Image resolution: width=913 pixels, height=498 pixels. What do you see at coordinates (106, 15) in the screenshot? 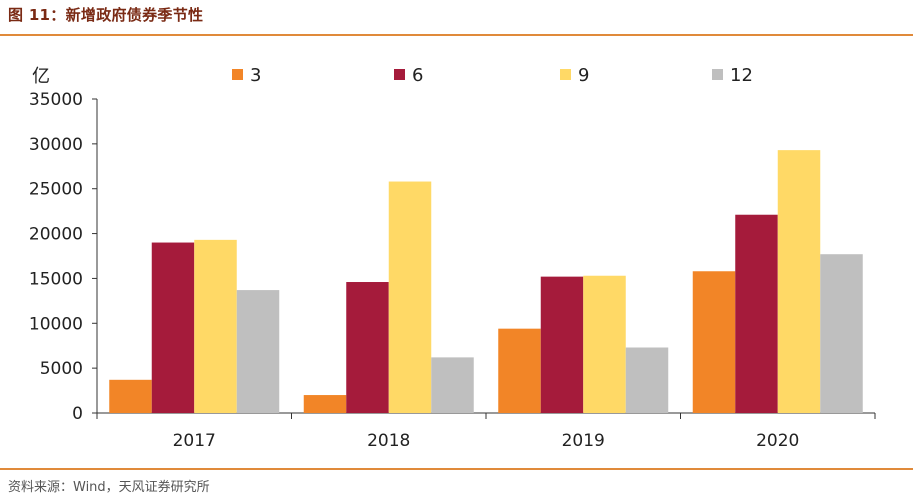
I see `figure-title: 图 11：新增政府债券季节性` at bounding box center [106, 15].